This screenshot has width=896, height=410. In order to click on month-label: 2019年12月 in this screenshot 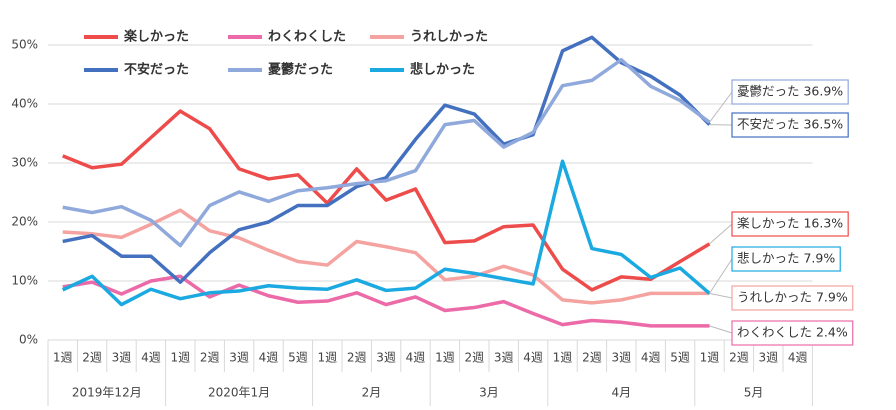, I will do `click(107, 393)`.